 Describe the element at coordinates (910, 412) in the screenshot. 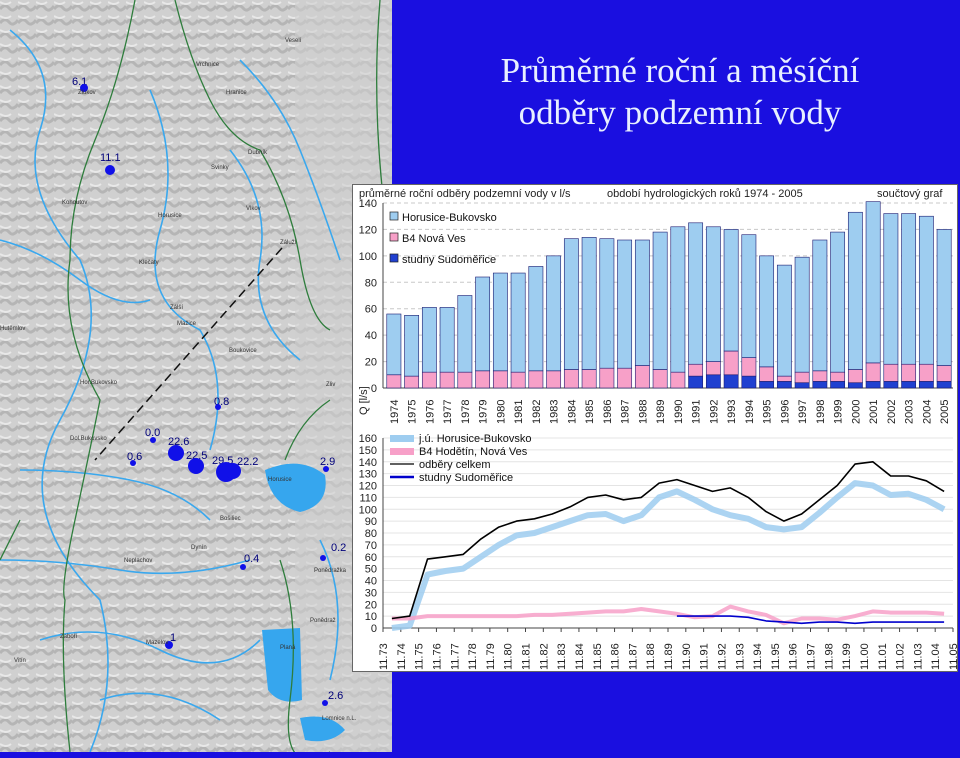

I see `x-tick-label: 2003` at that location.